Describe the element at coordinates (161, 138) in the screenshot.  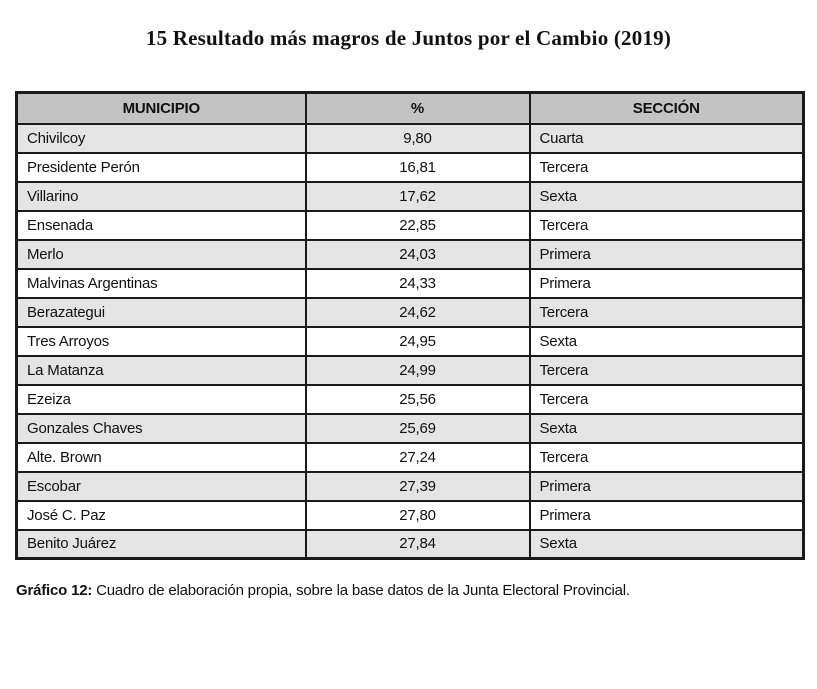
I see `cell-municipio: Chivilcoy` at that location.